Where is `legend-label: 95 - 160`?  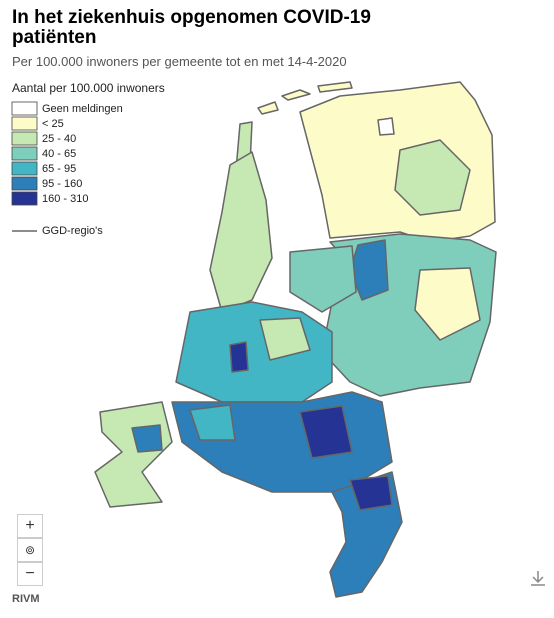
legend-label: 95 - 160 is located at coordinates (62, 184).